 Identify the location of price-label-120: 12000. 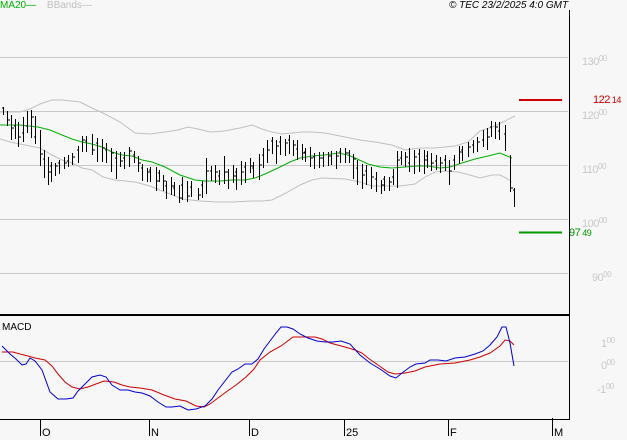
(594, 115).